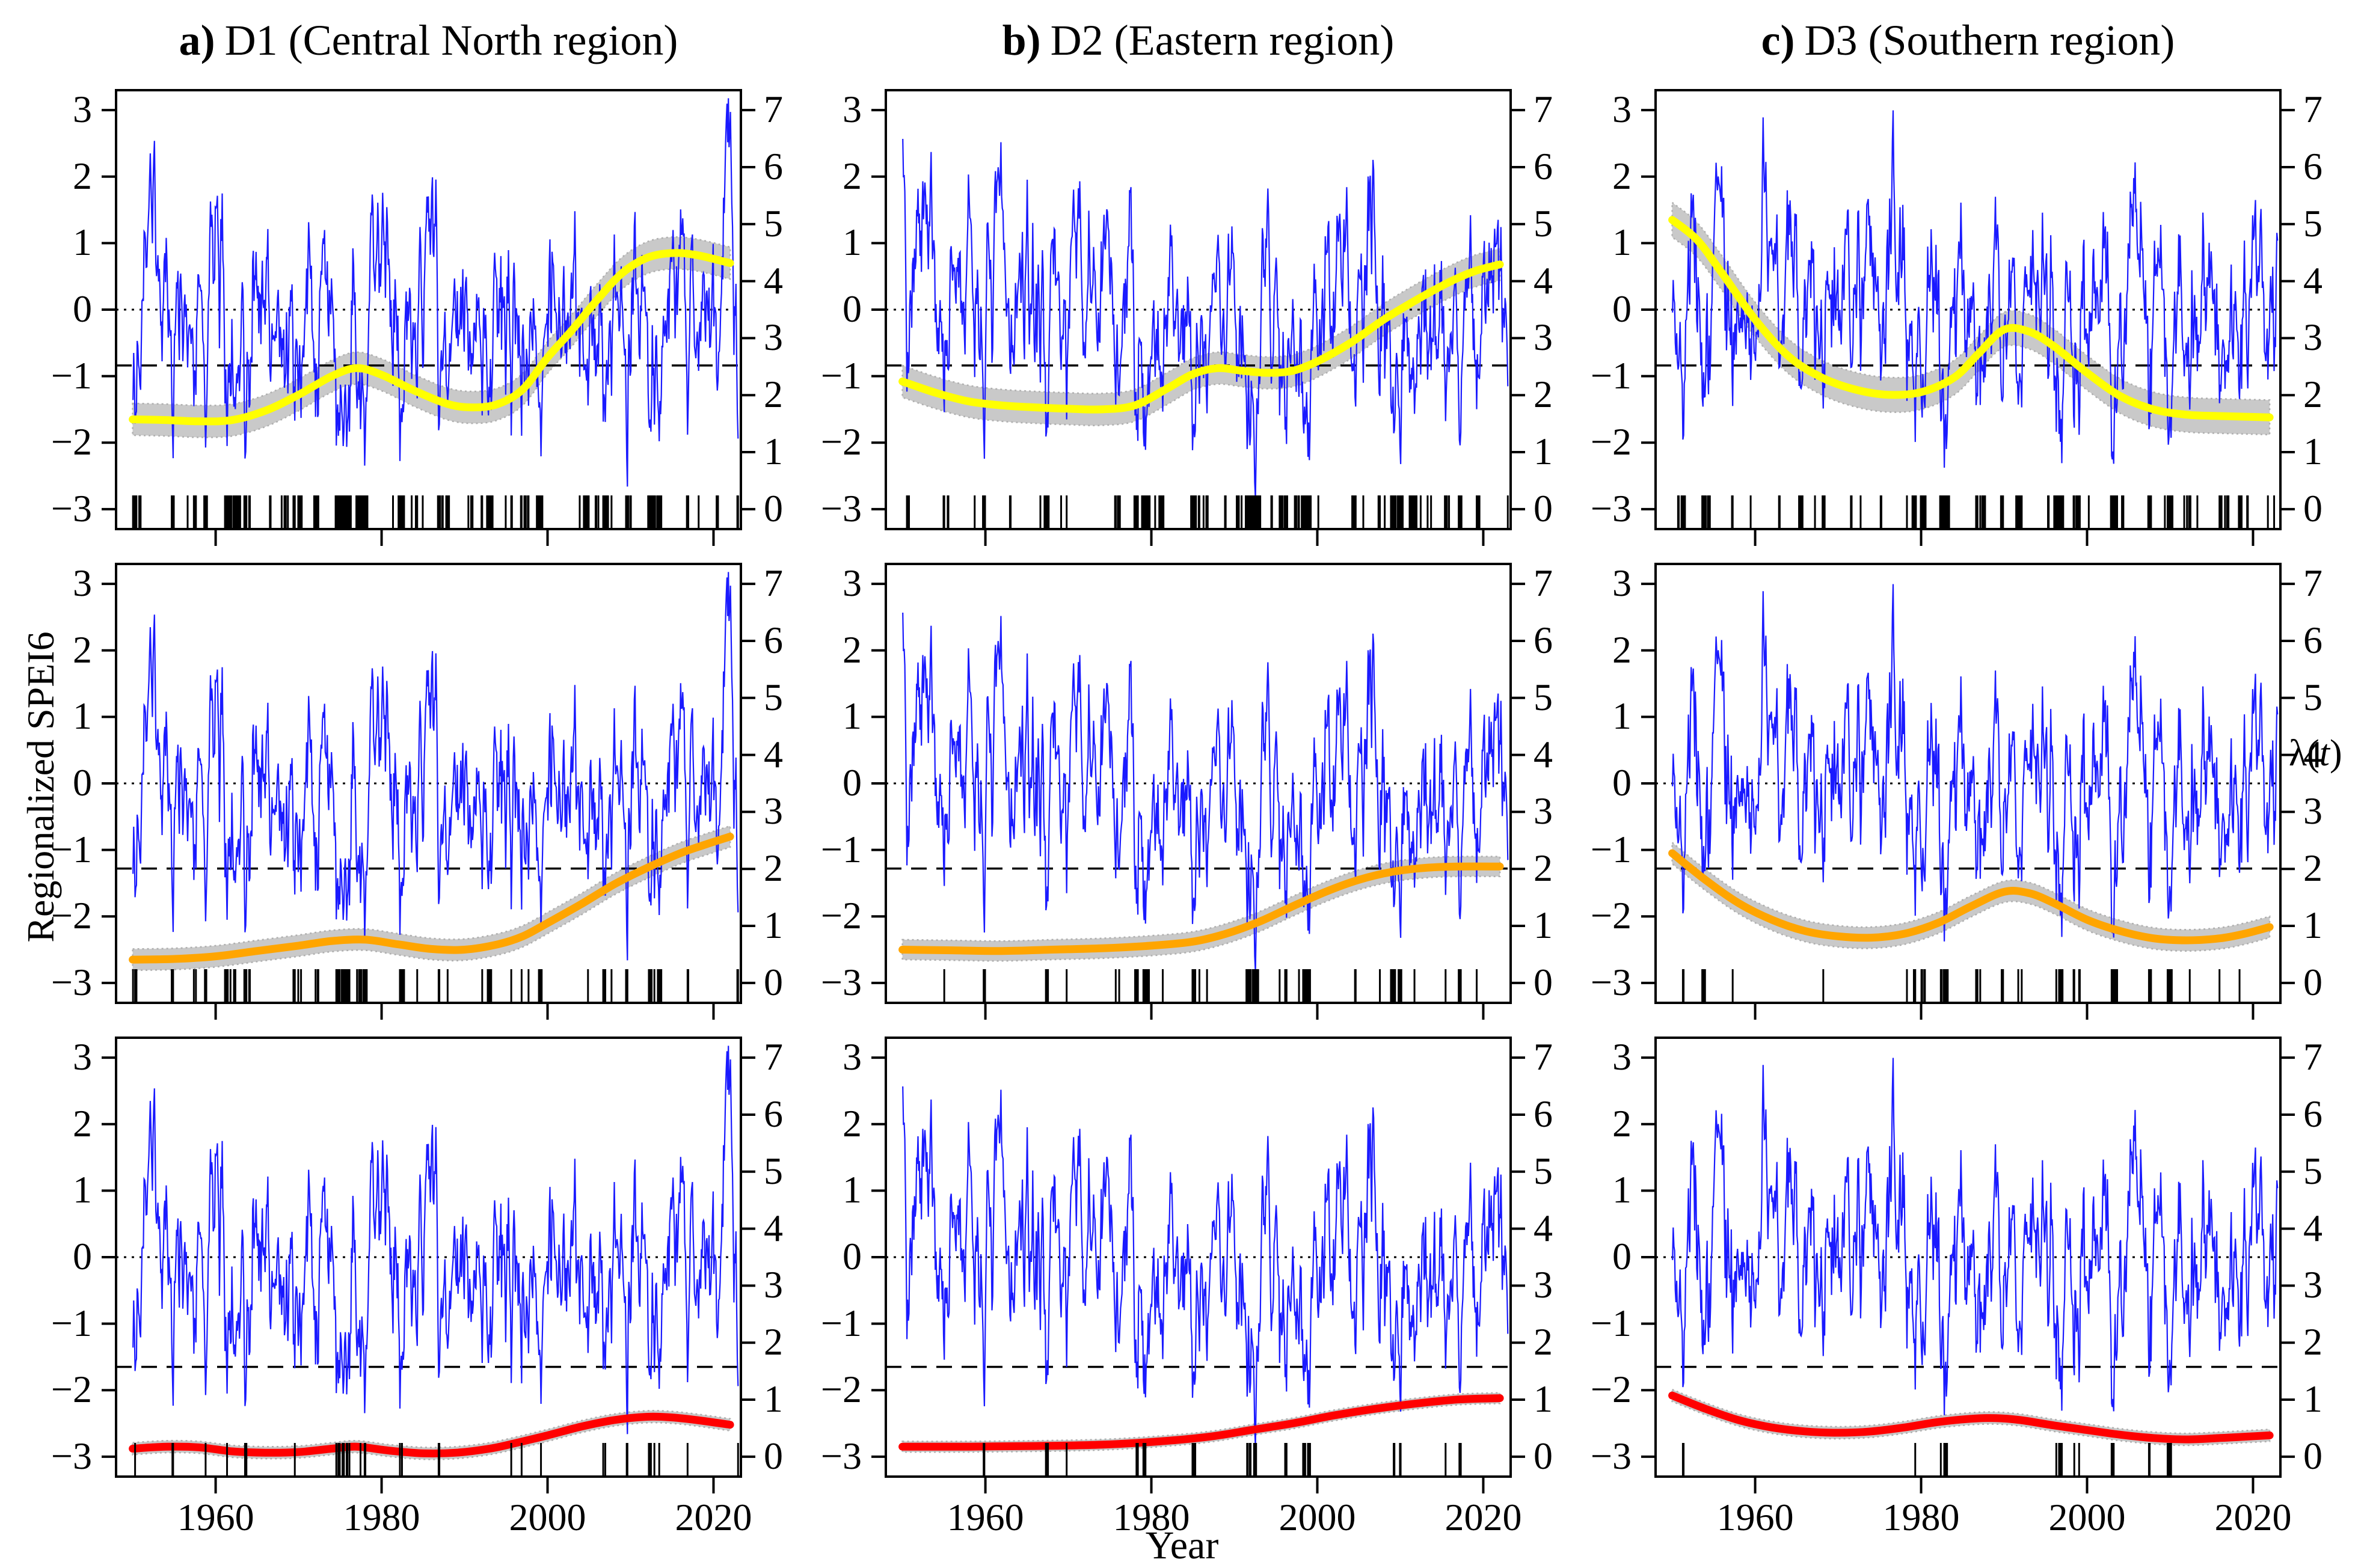  I want to click on panel-letter-c: c), so click(1778, 40).